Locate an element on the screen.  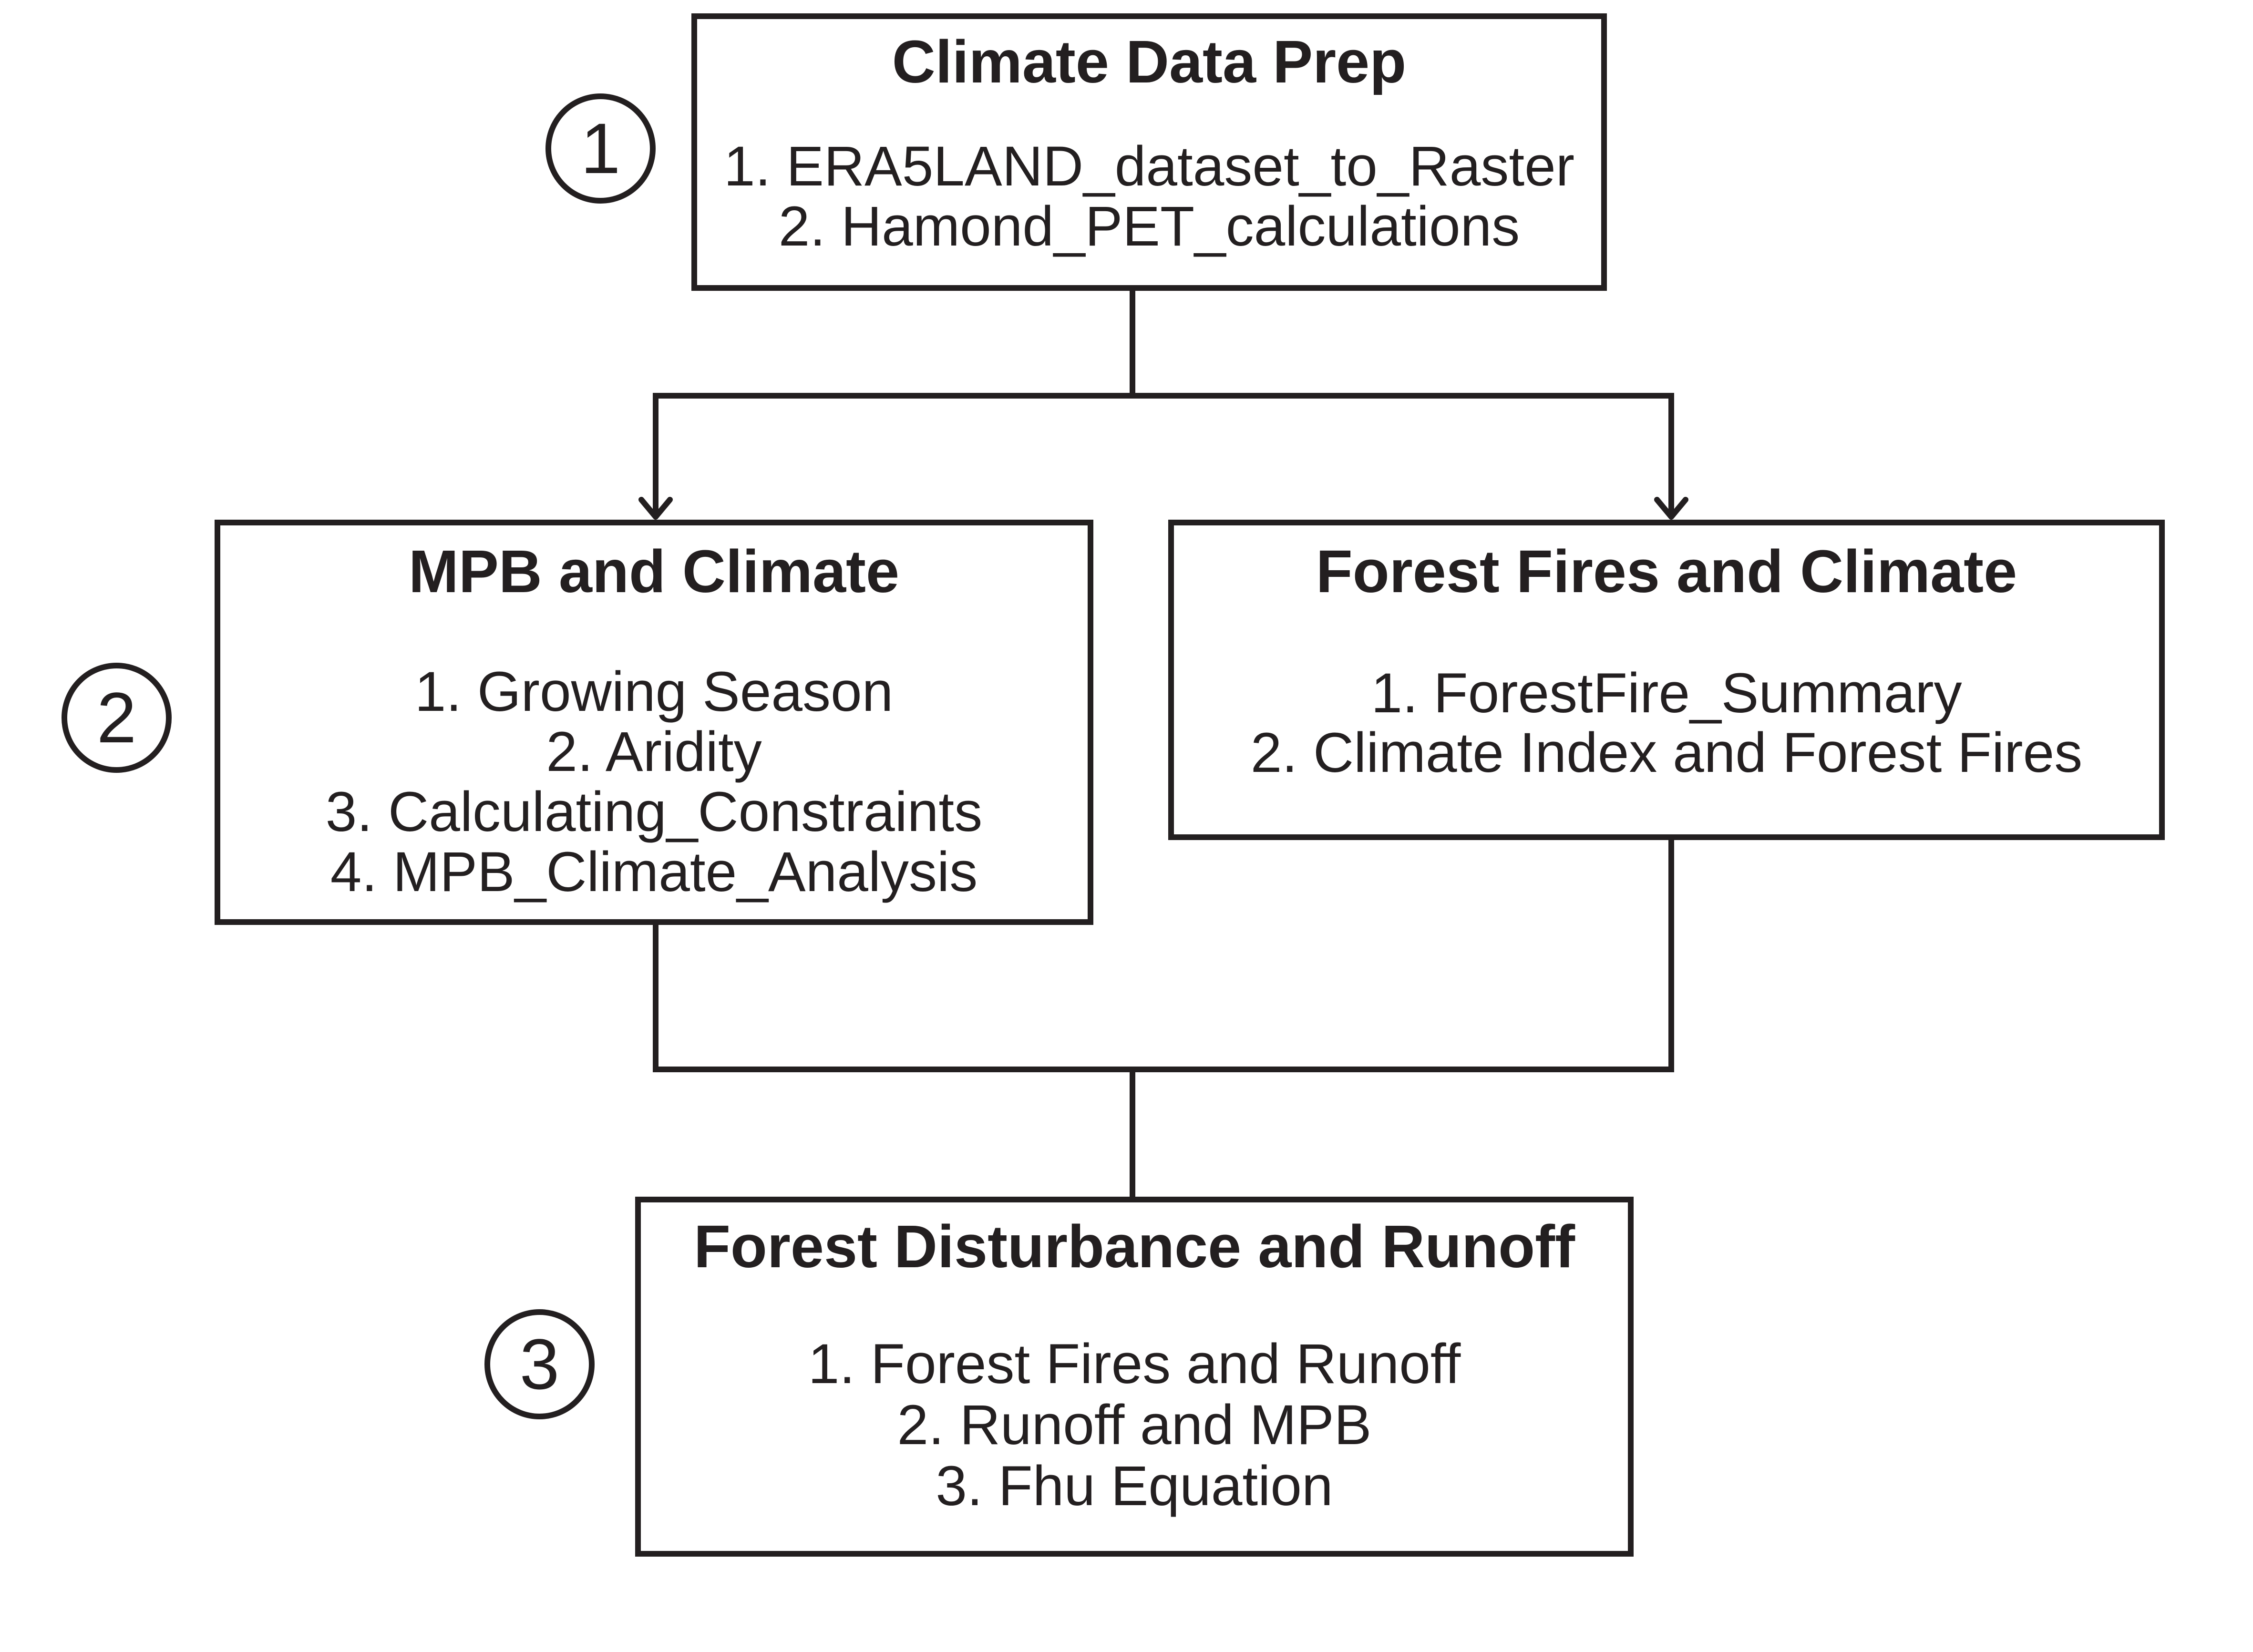
step-item: 2. Climate Index and Forest Fires is located at coordinates (1666, 752).